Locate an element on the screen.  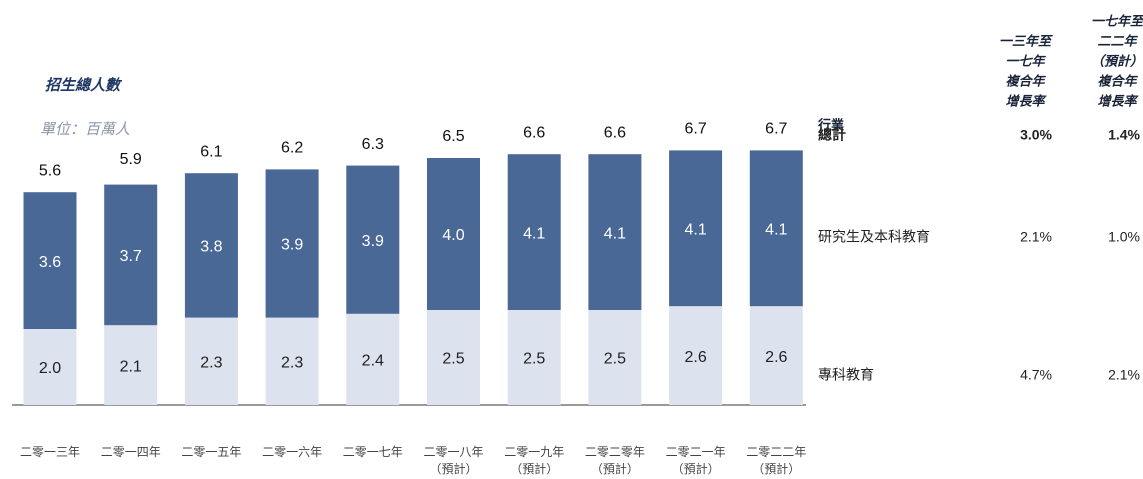
table-cell: 4.7% is located at coordinates (1036, 375).